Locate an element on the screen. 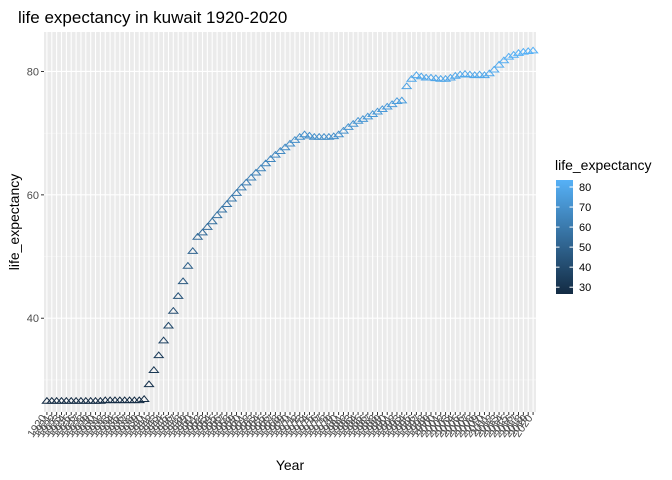  y-tick-label: 60 is located at coordinates (33, 196).